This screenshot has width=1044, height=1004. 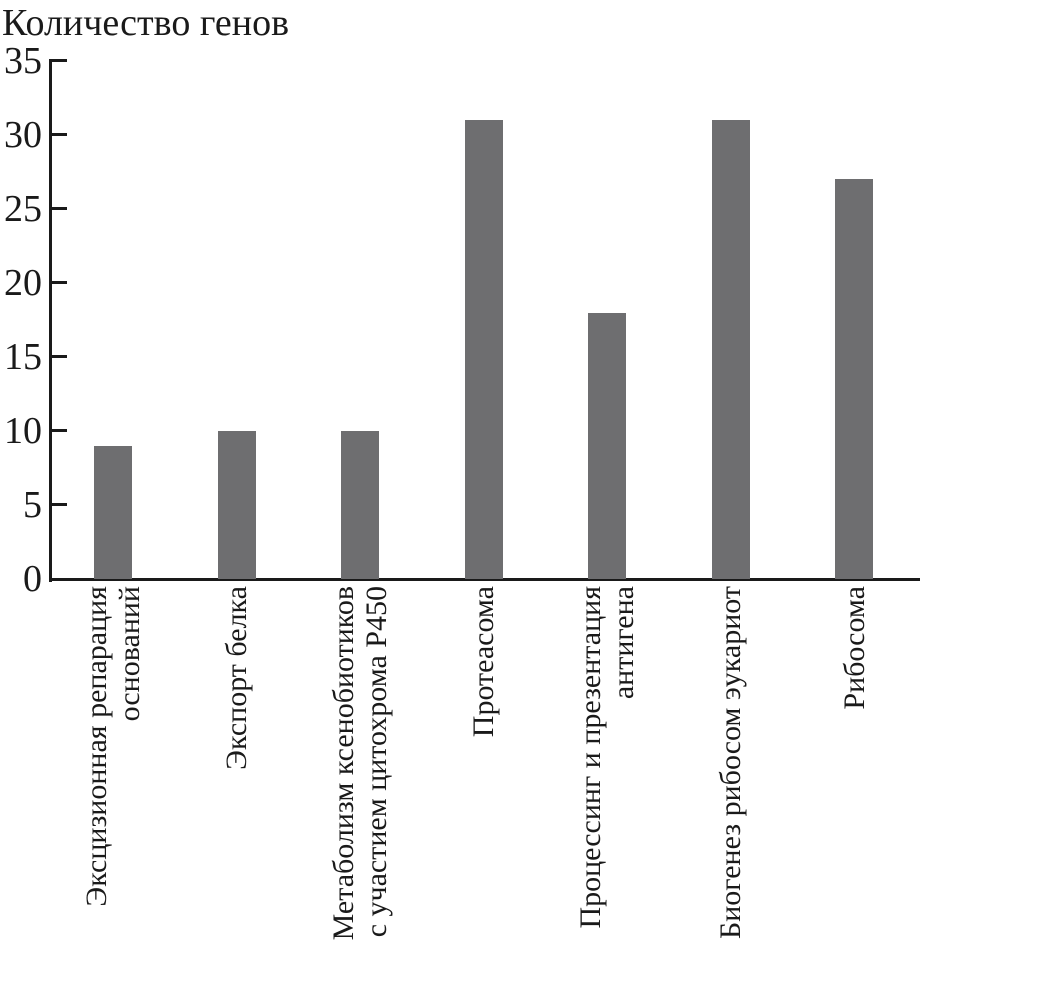 I want to click on x-axis-line, so click(x=484, y=579).